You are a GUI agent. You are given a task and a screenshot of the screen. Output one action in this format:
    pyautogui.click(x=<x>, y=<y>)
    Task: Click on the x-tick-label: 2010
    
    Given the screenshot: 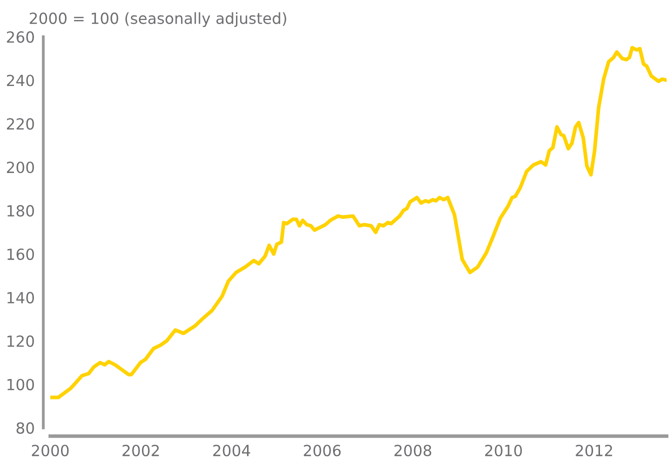 What is the action you would take?
    pyautogui.click(x=503, y=450)
    